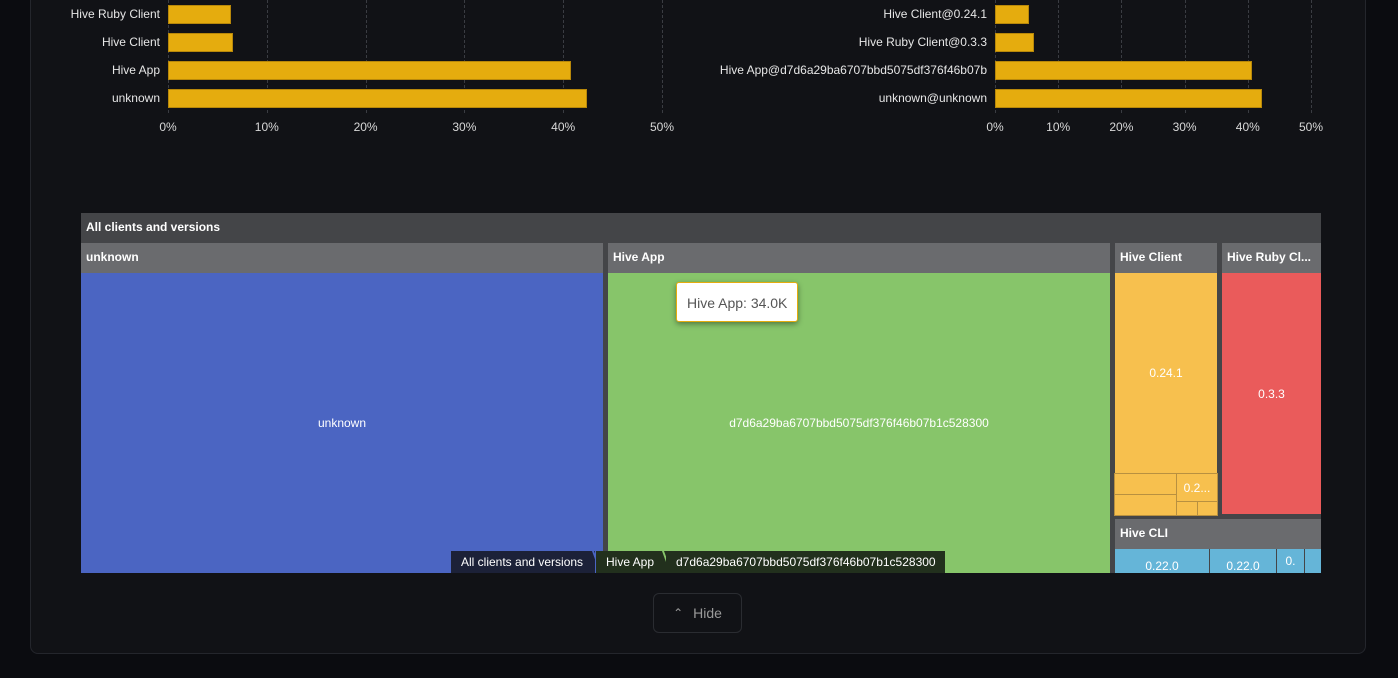 The image size is (1398, 678). What do you see at coordinates (631, 562) in the screenshot?
I see `breadcrumb-hive-app: Hive App` at bounding box center [631, 562].